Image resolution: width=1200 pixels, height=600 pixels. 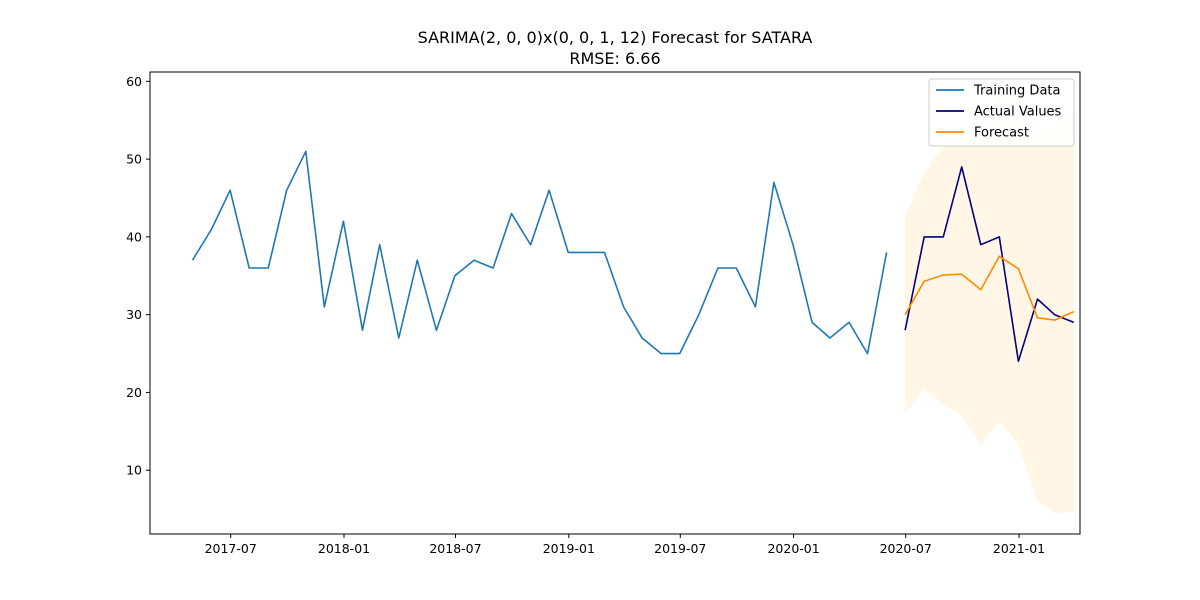 What do you see at coordinates (614, 58) in the screenshot?
I see `chart-subtitle: RMSE: 6.66` at bounding box center [614, 58].